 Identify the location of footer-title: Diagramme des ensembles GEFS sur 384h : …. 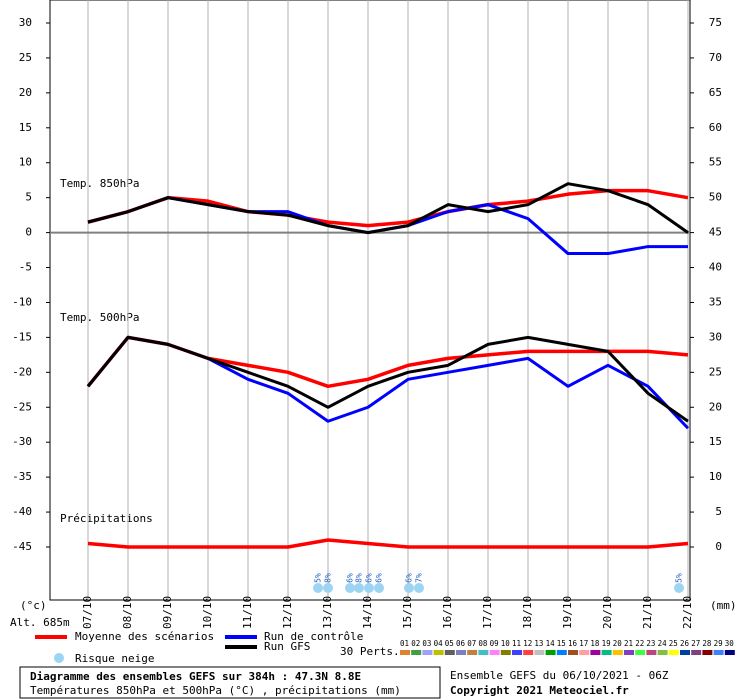
(195, 676).